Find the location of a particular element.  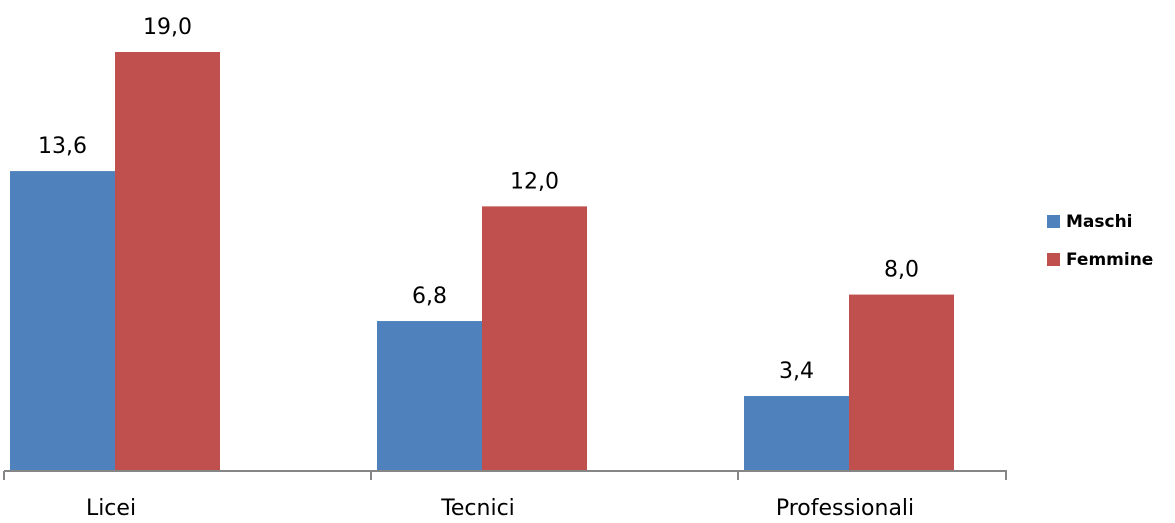

legend-swatch-maschi is located at coordinates (1053, 221).